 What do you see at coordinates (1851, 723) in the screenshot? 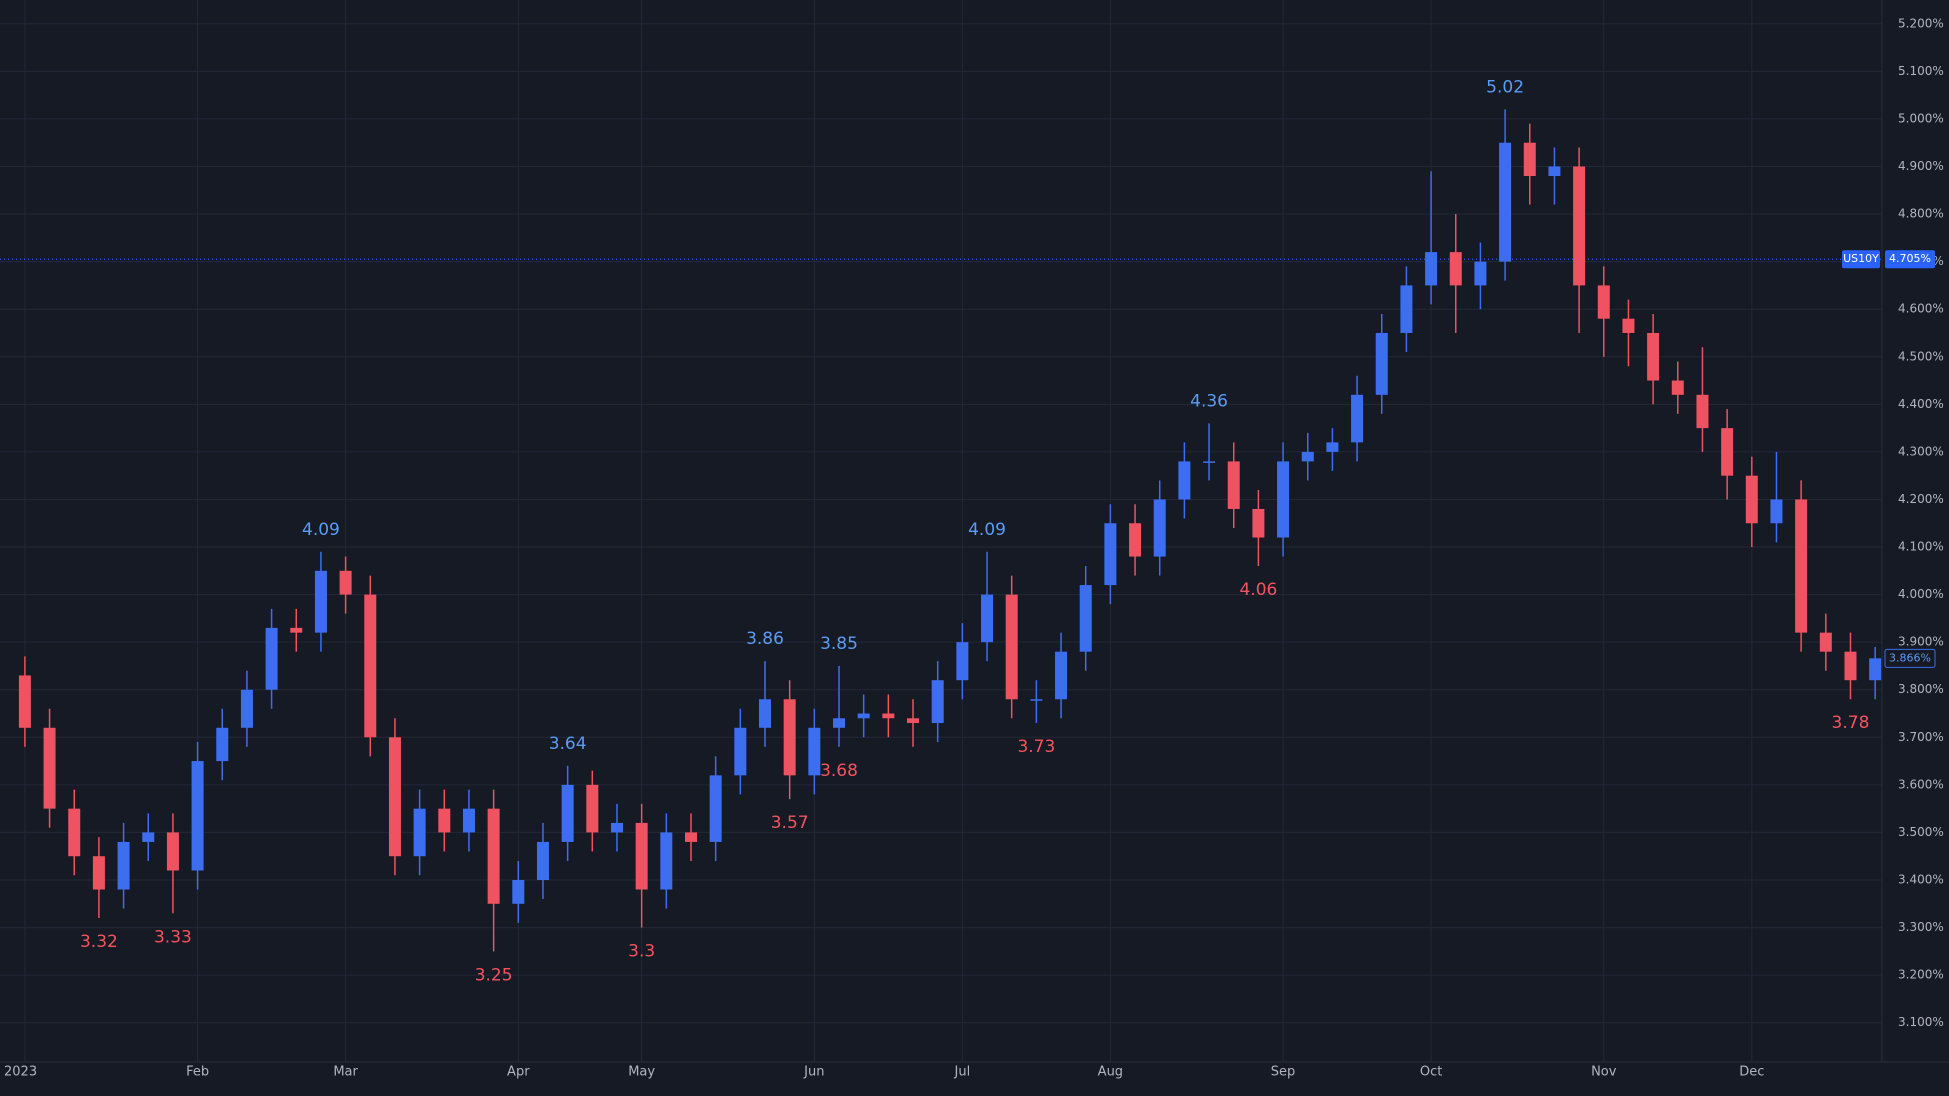
I see `low-label: 3.78` at bounding box center [1851, 723].